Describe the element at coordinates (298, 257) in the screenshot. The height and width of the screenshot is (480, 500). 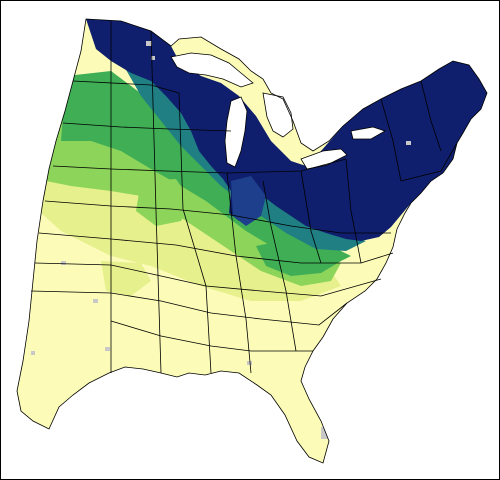
I see `zone-mid-appalachia` at that location.